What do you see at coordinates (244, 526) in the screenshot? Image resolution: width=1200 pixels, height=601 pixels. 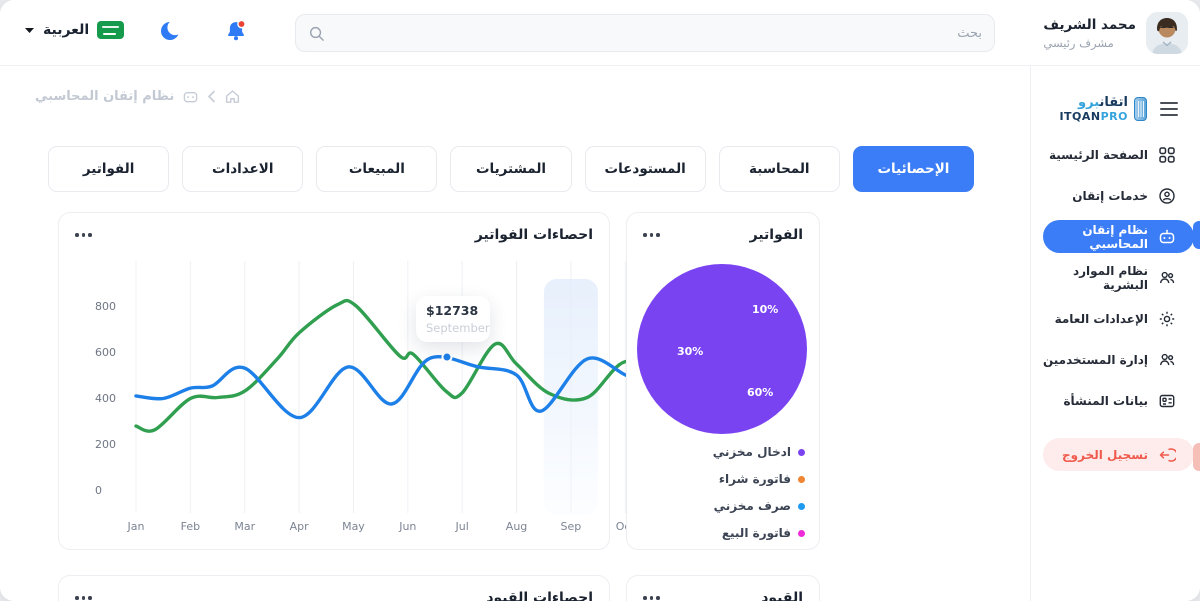 I see `svg-text: Mar` at bounding box center [244, 526].